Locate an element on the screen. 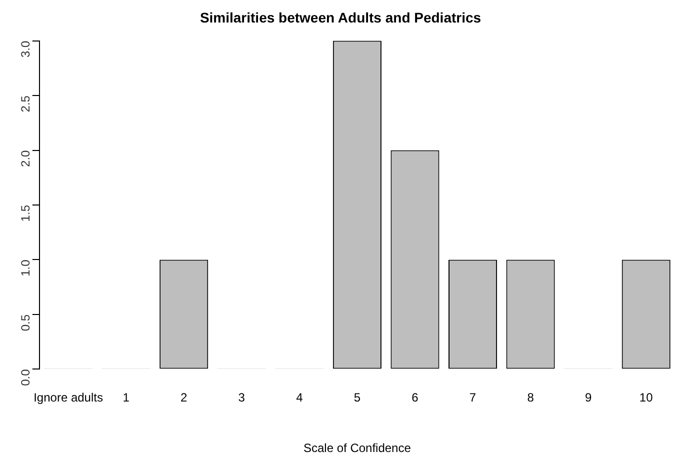  x-tick-label: 7 is located at coordinates (472, 397).